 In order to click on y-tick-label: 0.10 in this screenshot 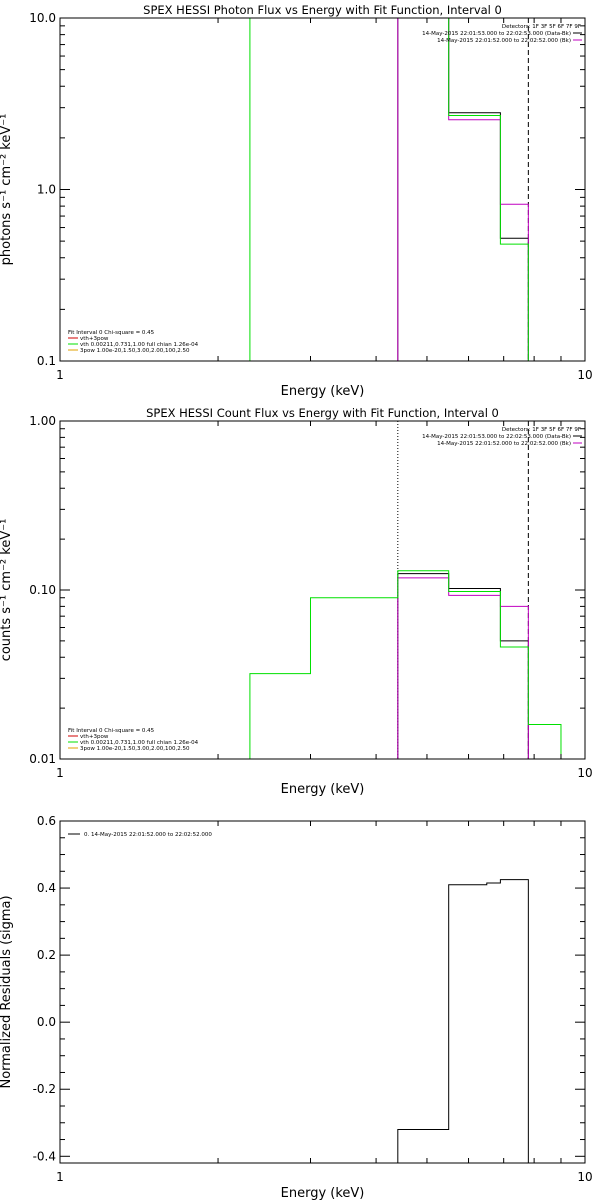, I will do `click(42, 590)`.